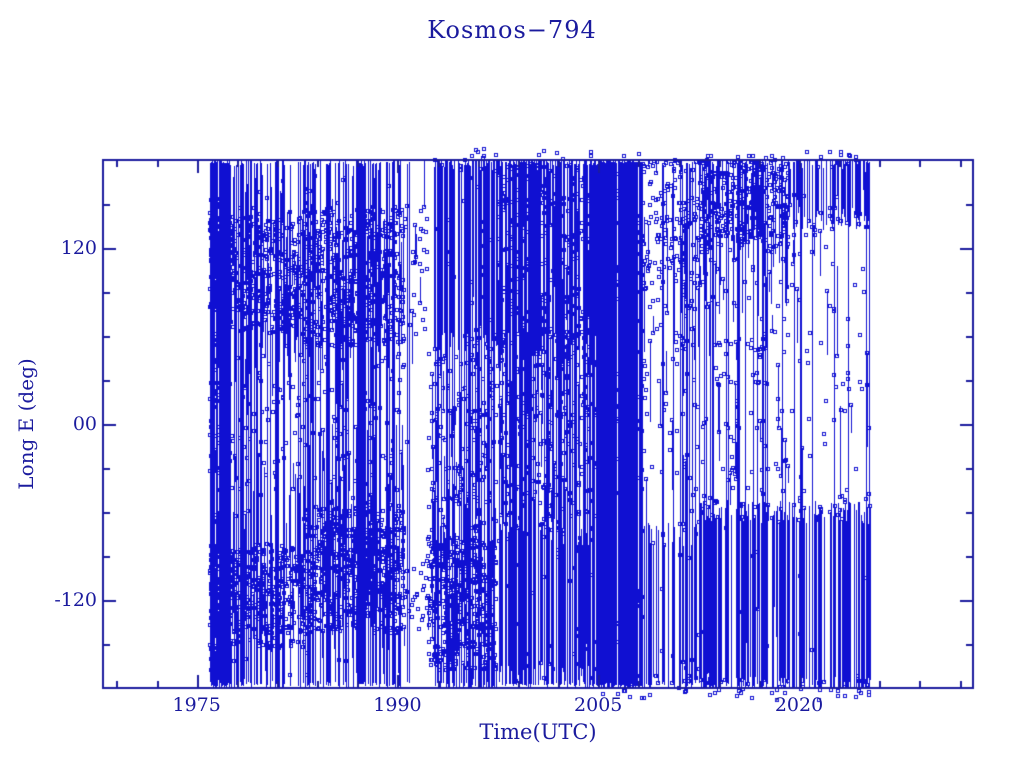 The width and height of the screenshot is (1024, 768). What do you see at coordinates (397, 705) in the screenshot?
I see `x-tick-label: 1990` at bounding box center [397, 705].